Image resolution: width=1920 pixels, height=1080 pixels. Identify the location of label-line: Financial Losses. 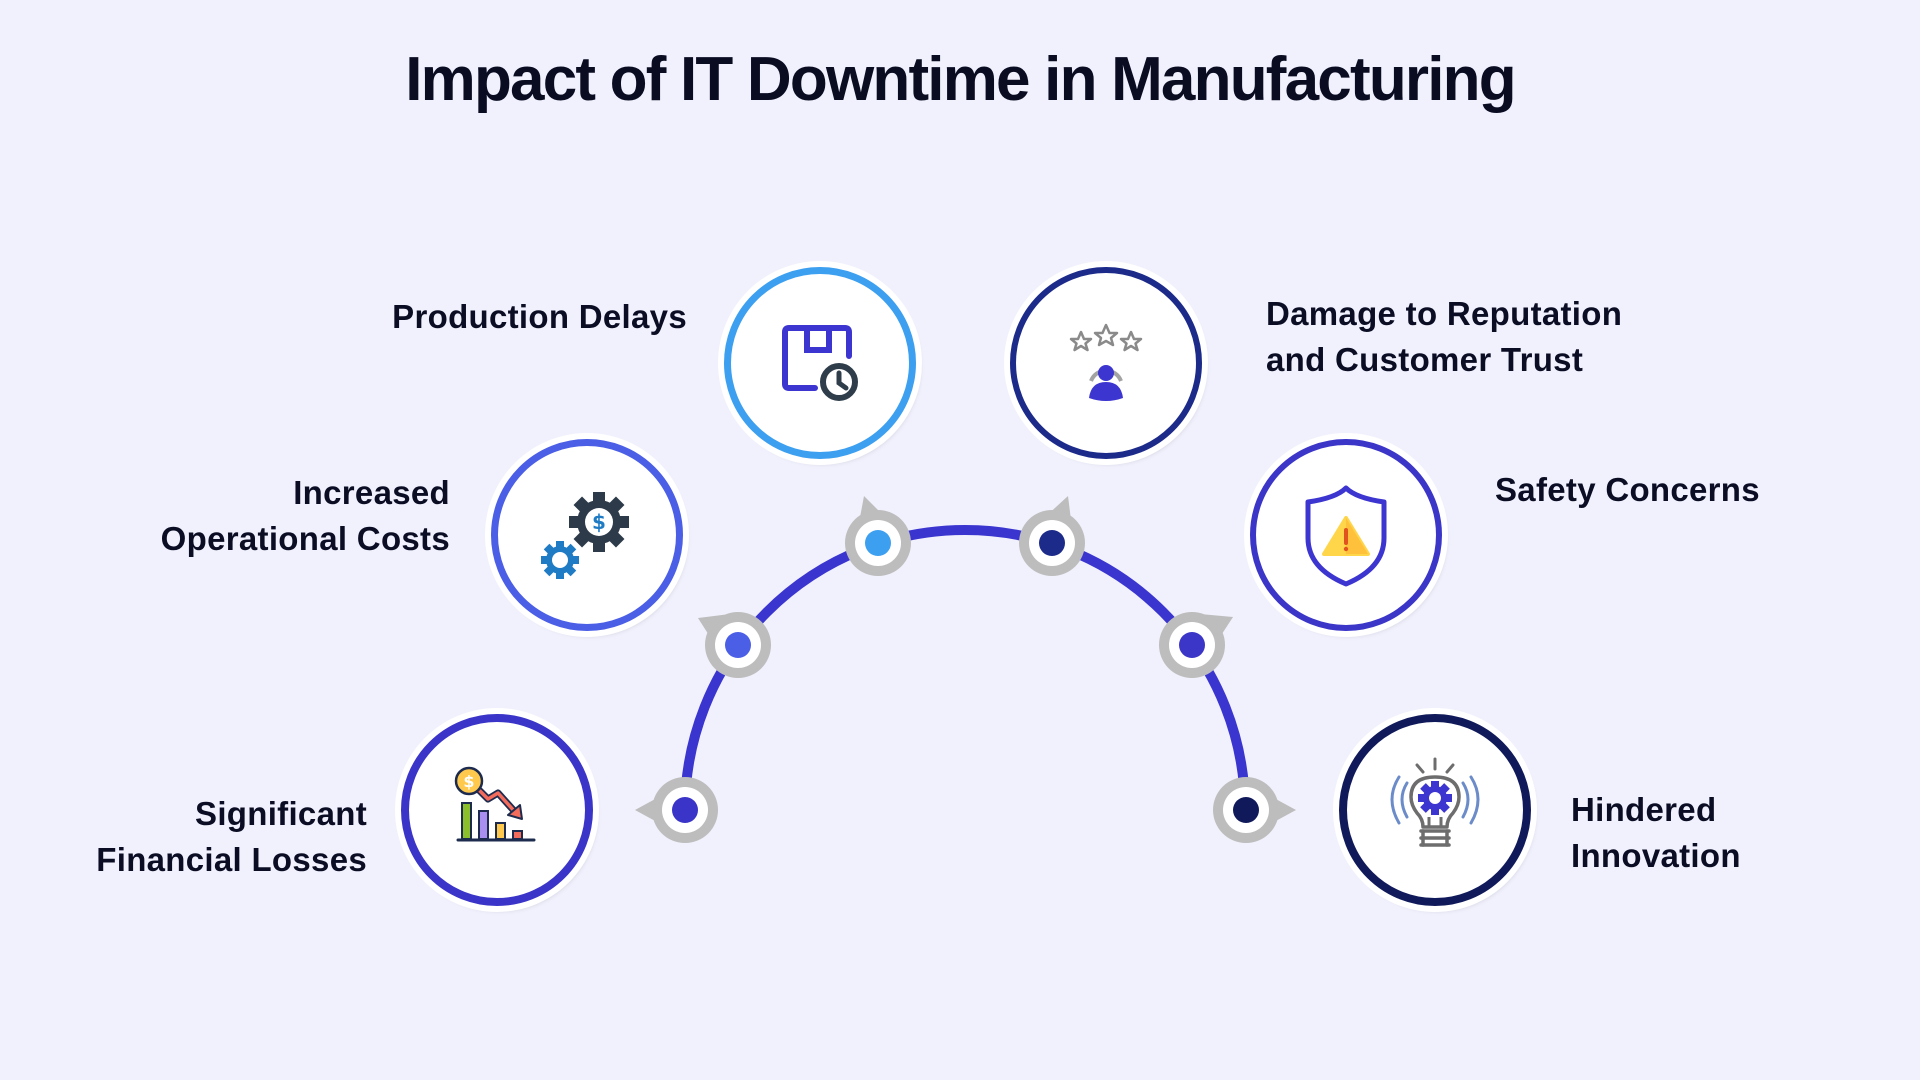
(231, 859).